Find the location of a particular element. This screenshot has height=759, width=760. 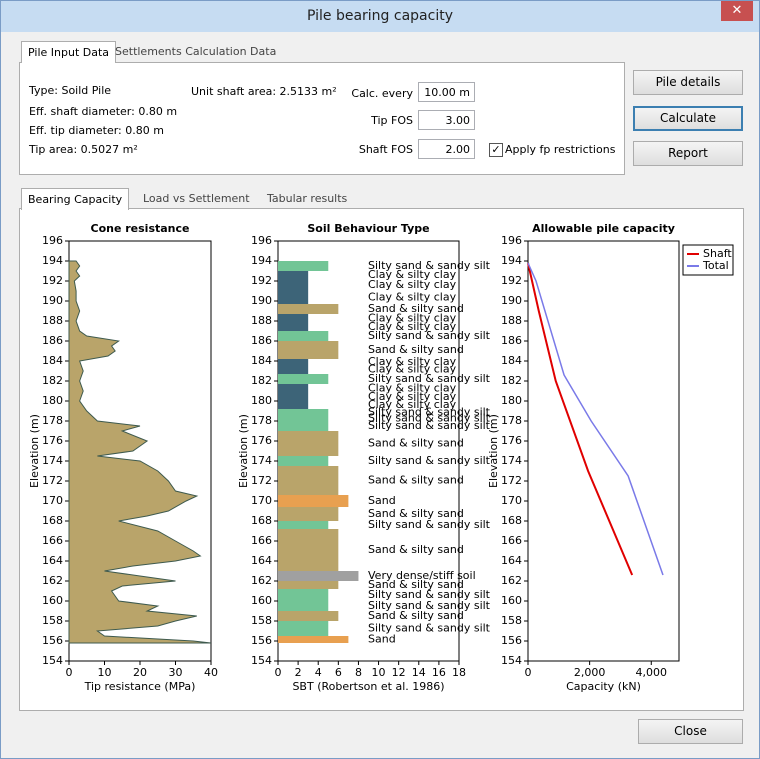

checkbox-label: Apply fp restrictions is located at coordinates (560, 149).